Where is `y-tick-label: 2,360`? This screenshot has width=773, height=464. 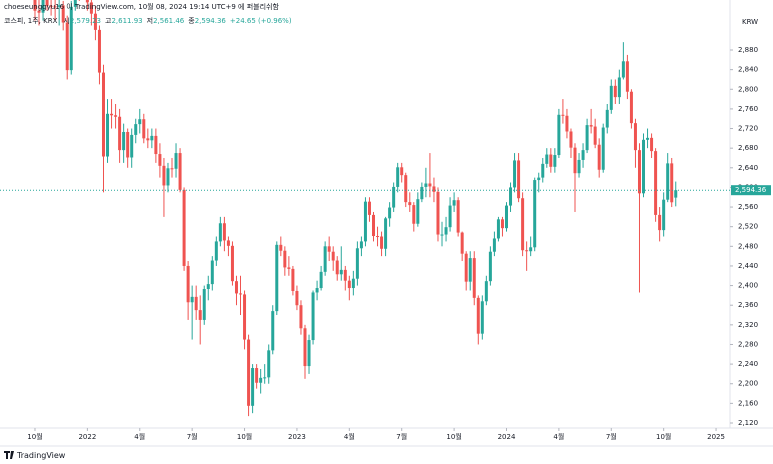 y-tick-label: 2,360 is located at coordinates (748, 305).